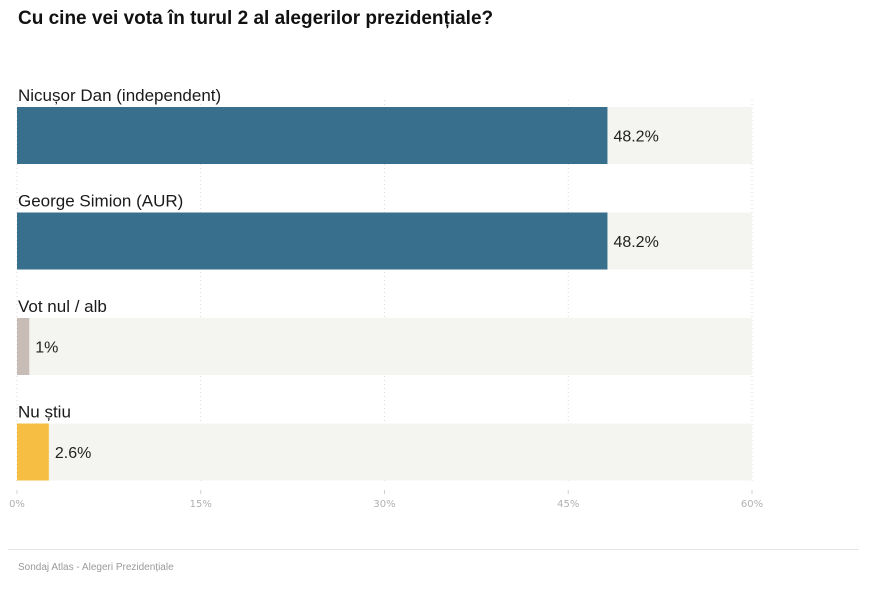  I want to click on category-label: Nicușor Dan (independent), so click(119, 95).